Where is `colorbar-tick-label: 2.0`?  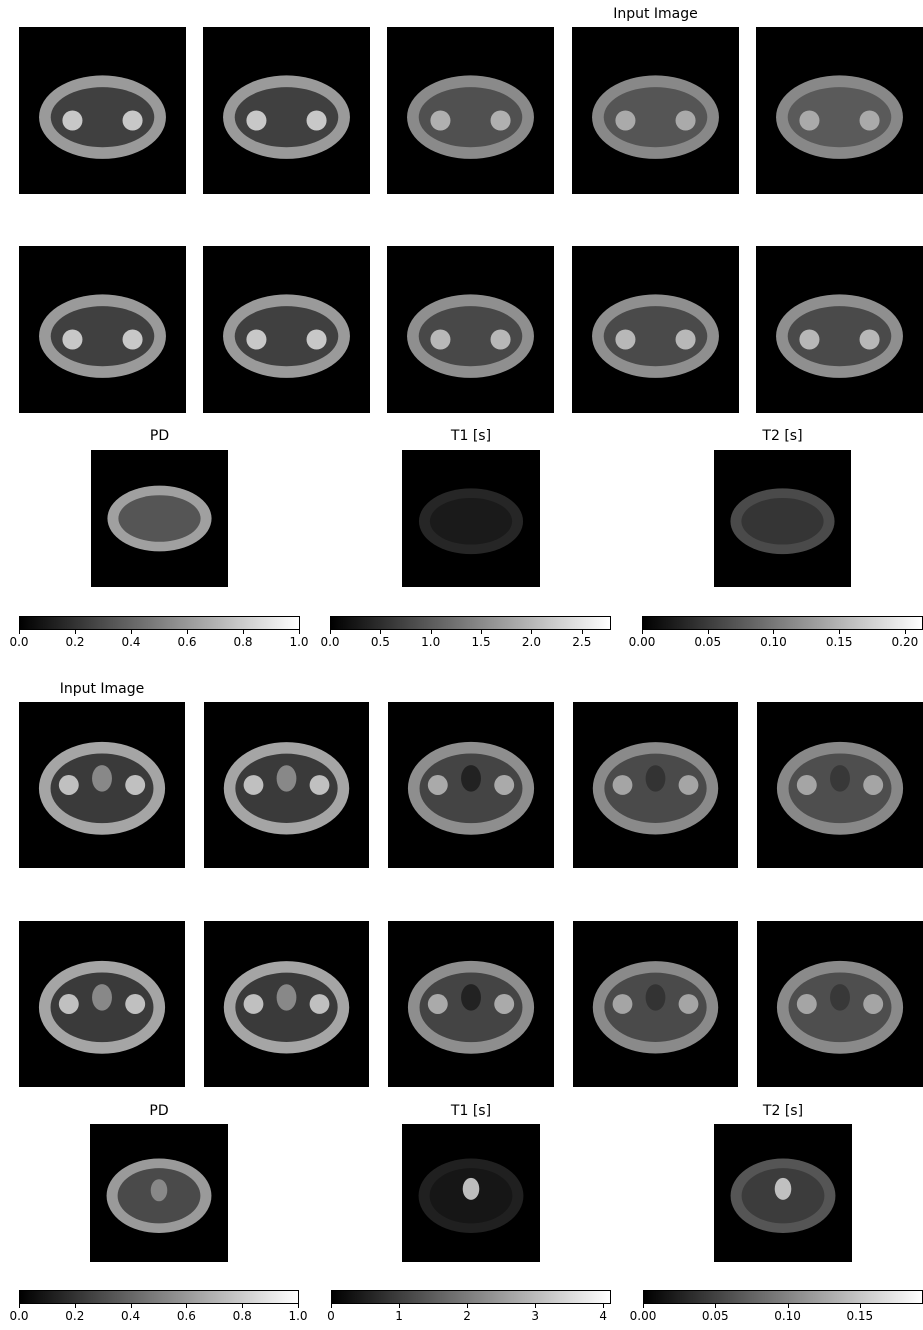
colorbar-tick-label: 2.0 is located at coordinates (531, 642).